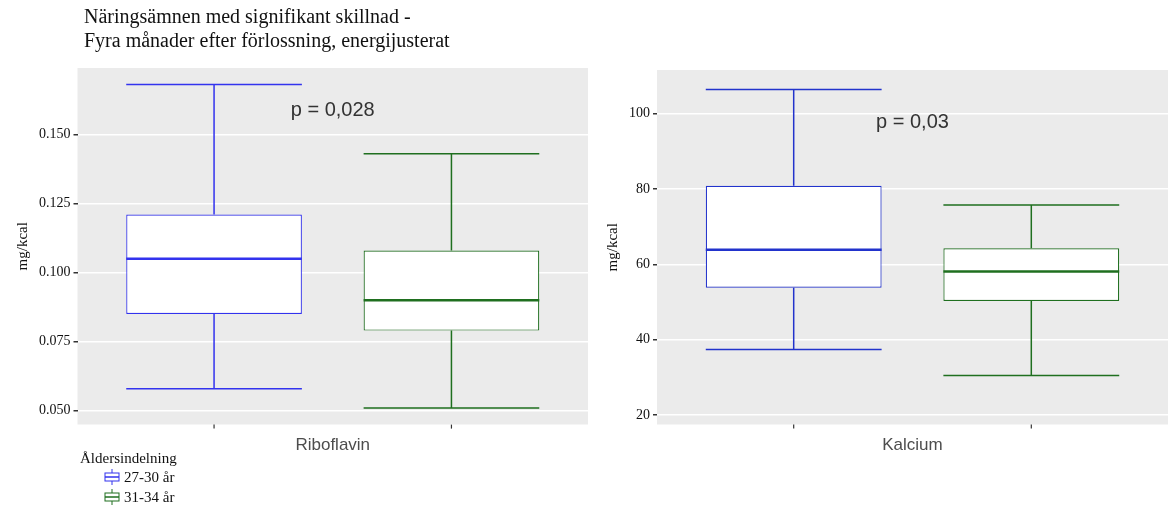 The width and height of the screenshot is (1170, 527). I want to click on y-tick-label: 0.100, so click(55, 272).